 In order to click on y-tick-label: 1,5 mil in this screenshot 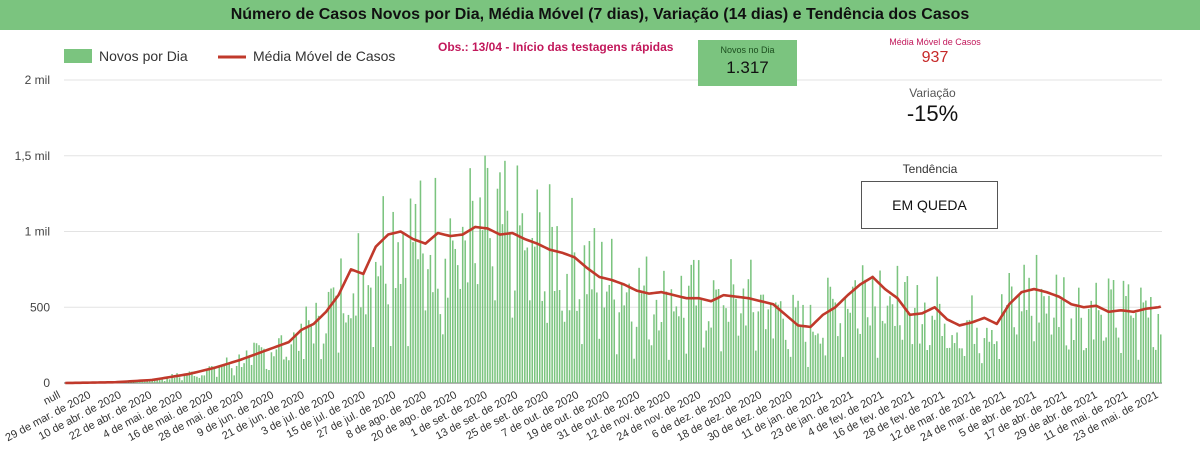, I will do `click(32, 156)`.